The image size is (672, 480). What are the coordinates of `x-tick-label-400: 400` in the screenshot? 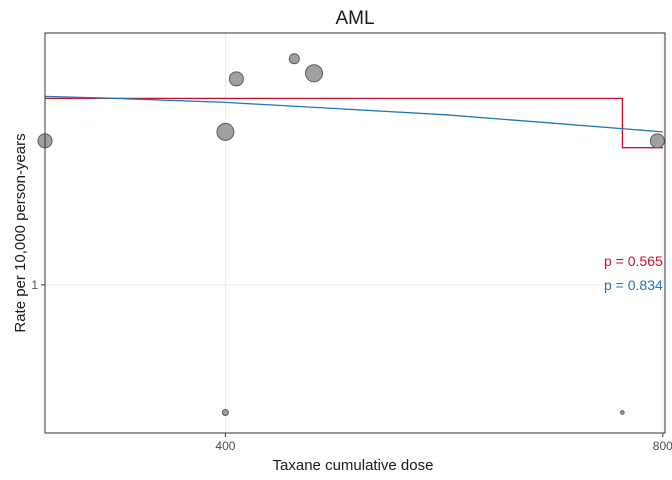 It's located at (225, 446).